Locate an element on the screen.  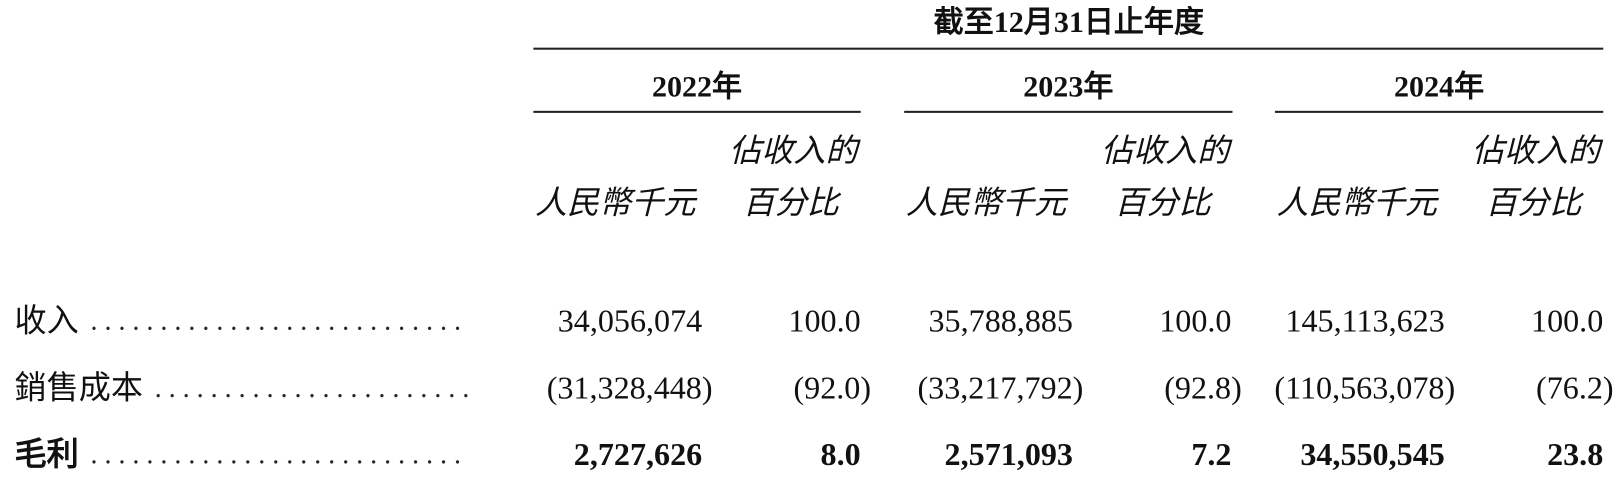
amount-cell: (33,217,792) is located at coordinates (1000, 387).